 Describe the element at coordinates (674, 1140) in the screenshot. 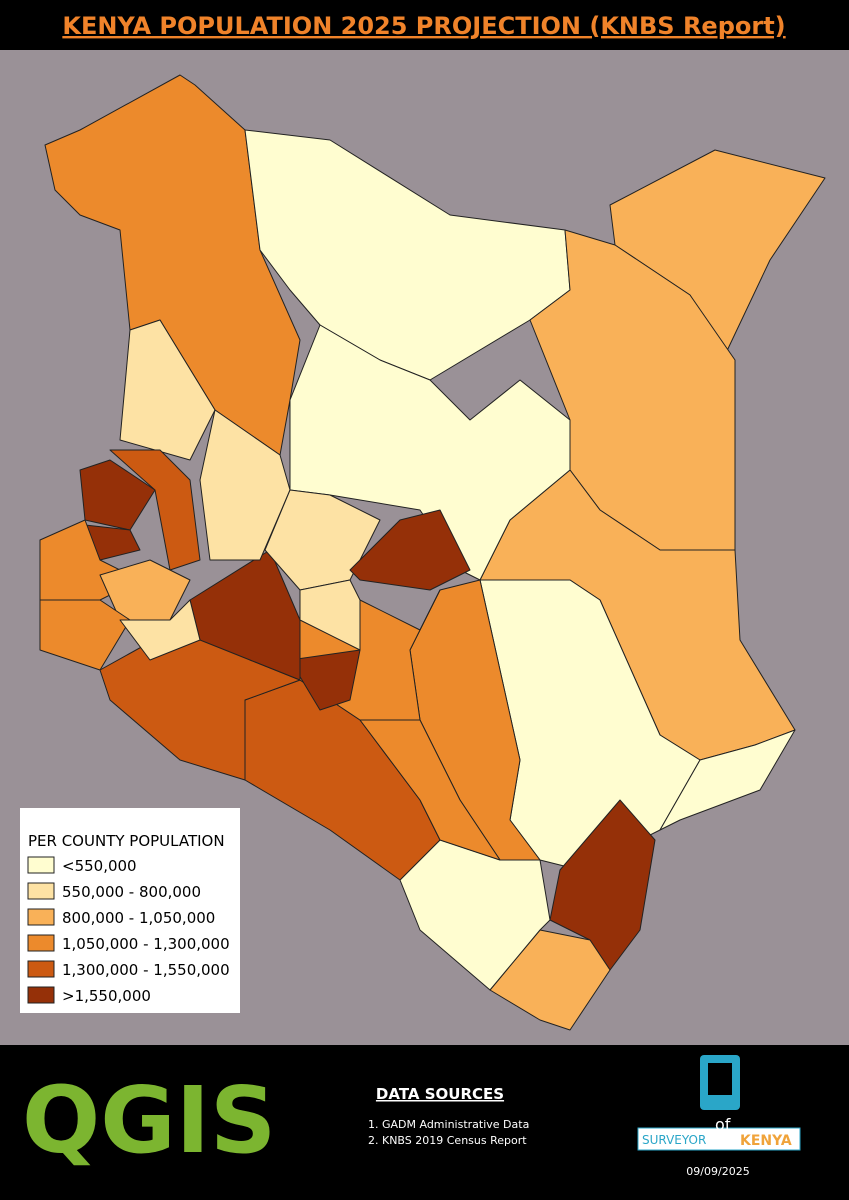

I see `badge-surveyor: SURVEYOR` at that location.